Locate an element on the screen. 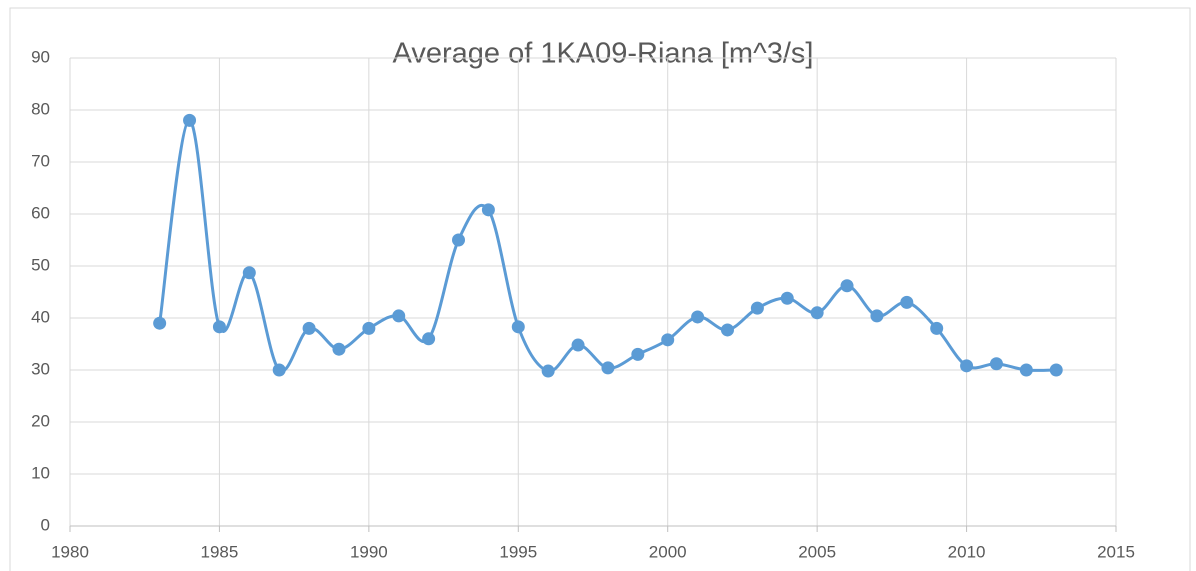 This screenshot has width=1196, height=571. x-tick-label: 2005 is located at coordinates (817, 551).